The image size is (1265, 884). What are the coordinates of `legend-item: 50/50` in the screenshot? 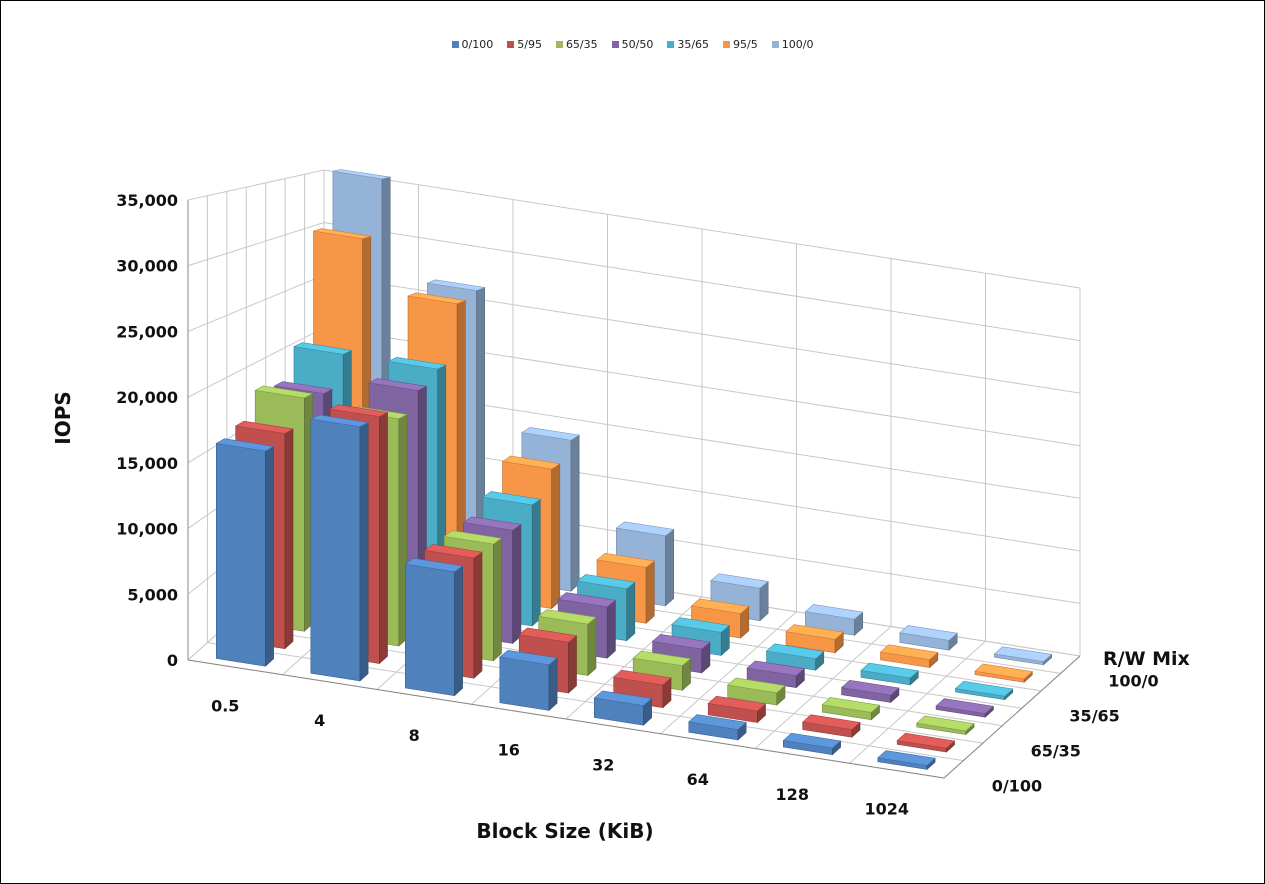 It's located at (632, 44).